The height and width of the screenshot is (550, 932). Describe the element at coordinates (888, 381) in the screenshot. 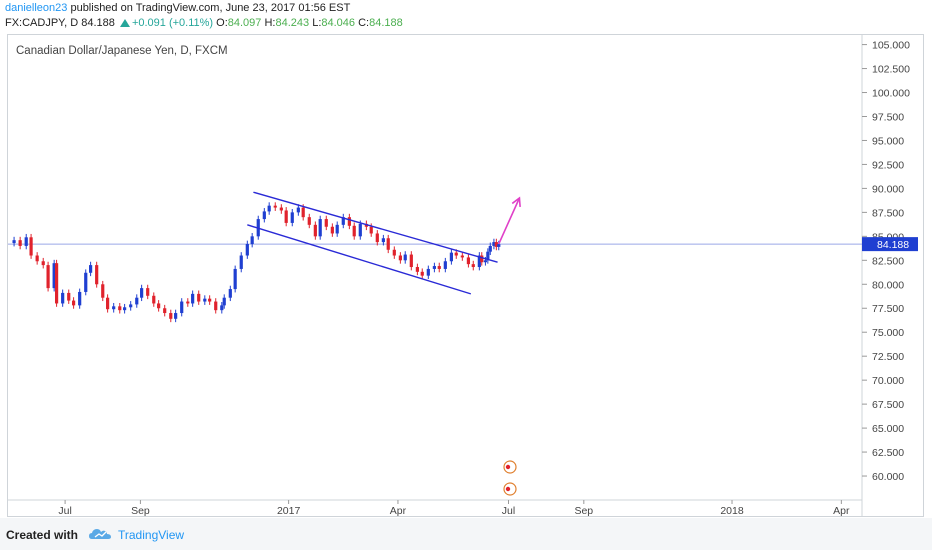

I see `y-tick-label: 70.000` at that location.